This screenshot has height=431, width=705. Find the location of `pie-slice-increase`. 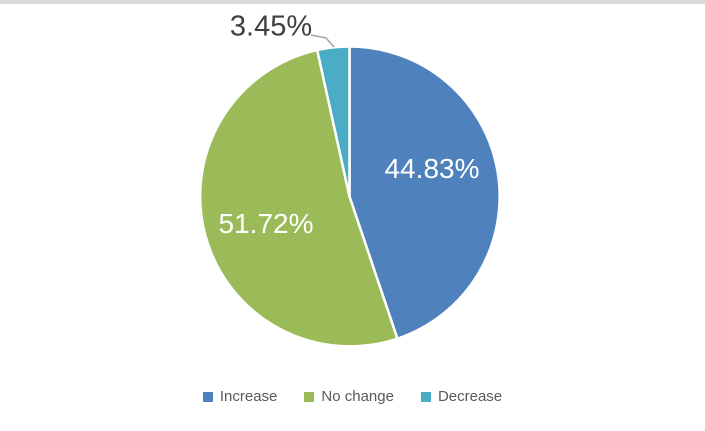

pie-slice-increase is located at coordinates (424, 192).